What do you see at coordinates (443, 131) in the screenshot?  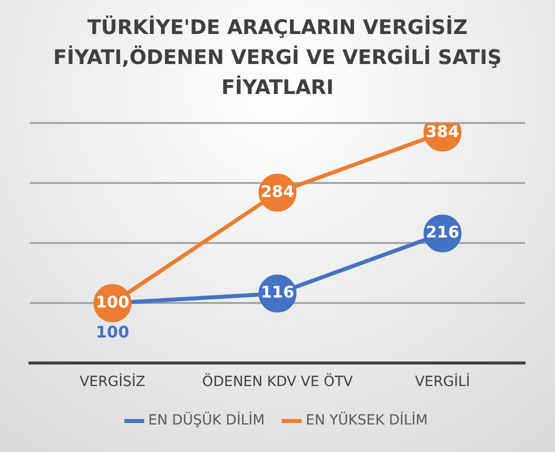 I see `data-label: 384` at bounding box center [443, 131].